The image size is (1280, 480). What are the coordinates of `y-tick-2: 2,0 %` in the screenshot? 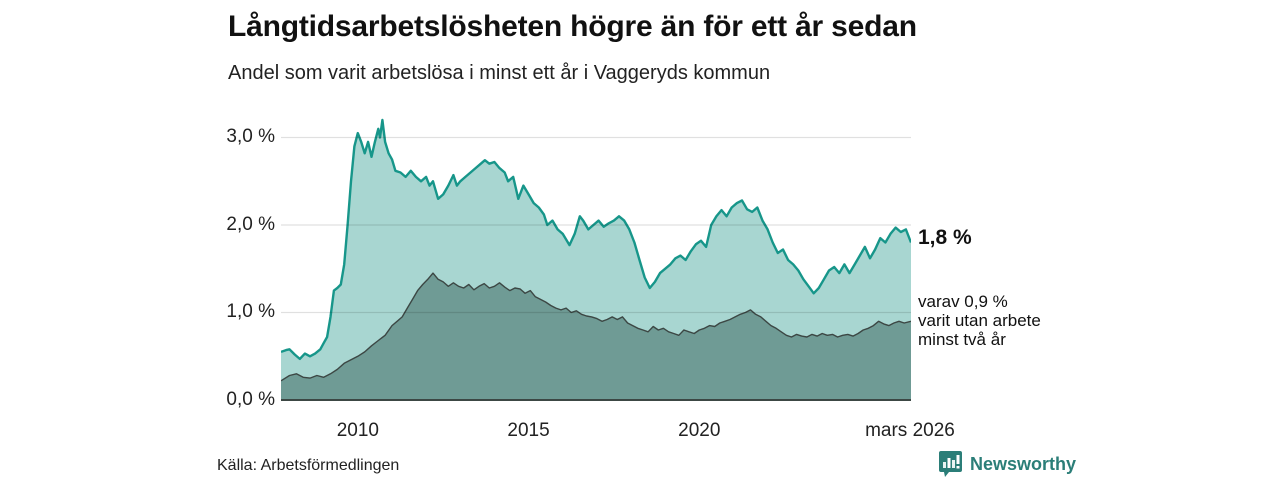 It's located at (250, 224).